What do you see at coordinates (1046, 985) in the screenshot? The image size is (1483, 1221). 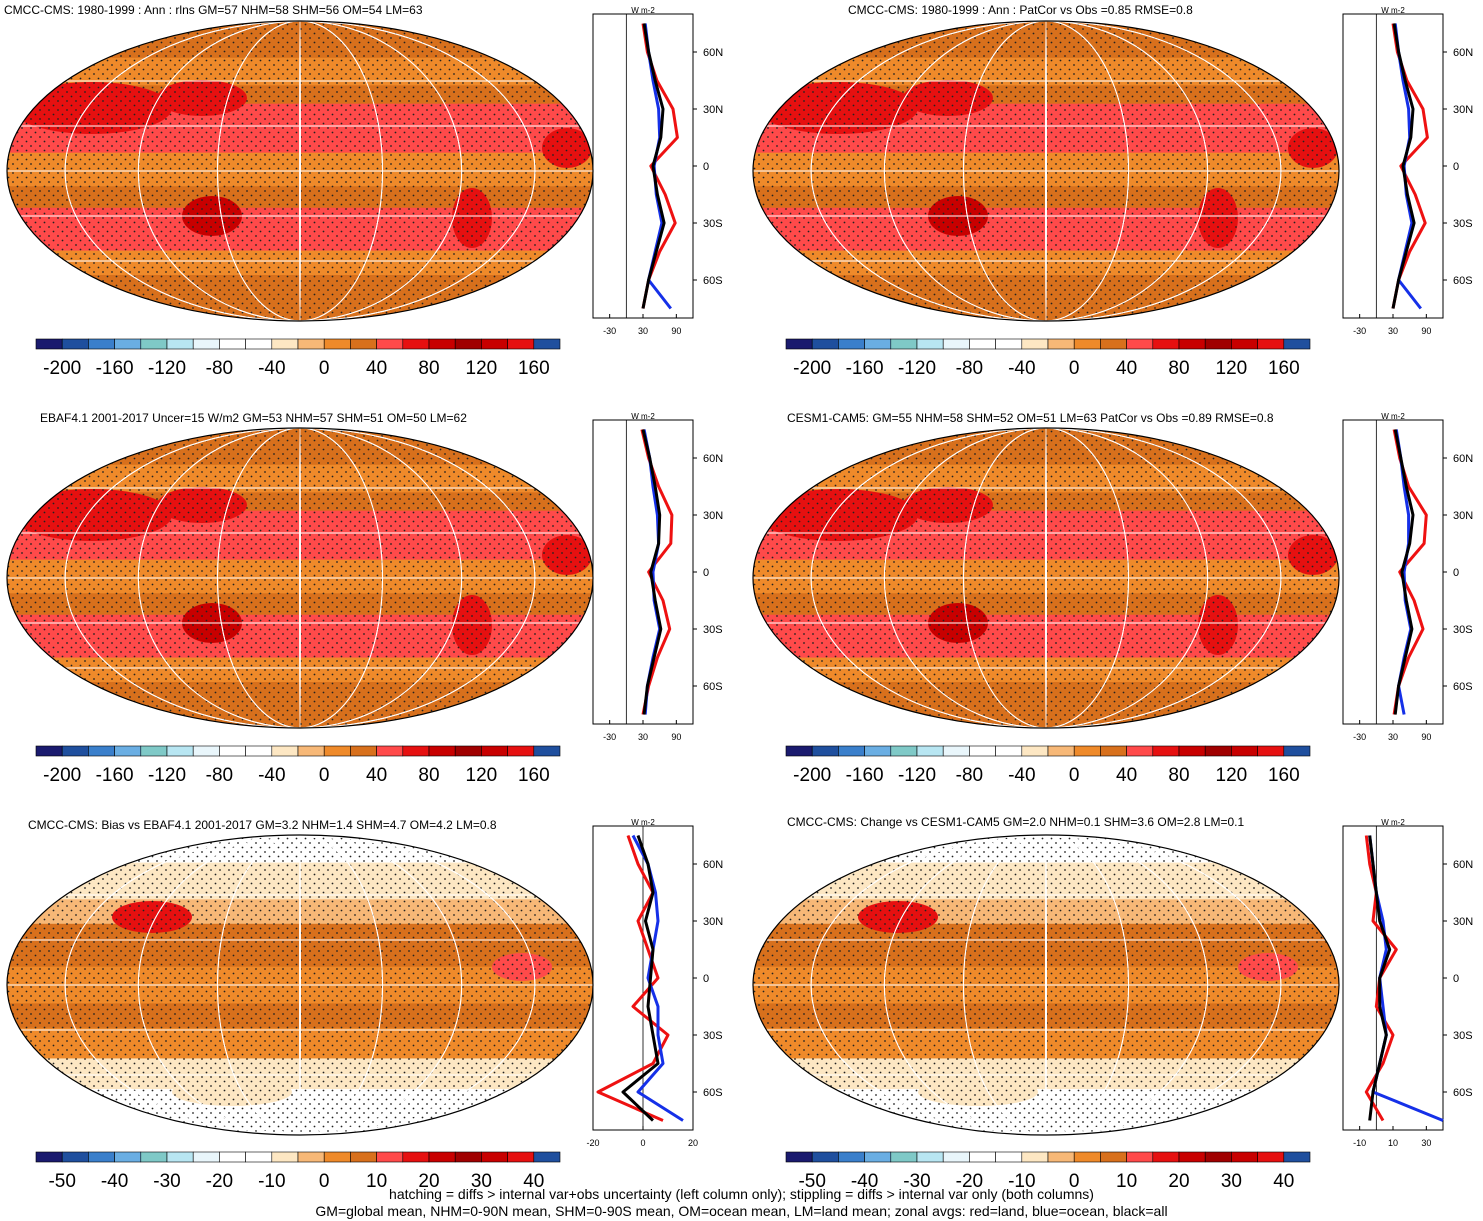 I see `map-outline` at bounding box center [1046, 985].